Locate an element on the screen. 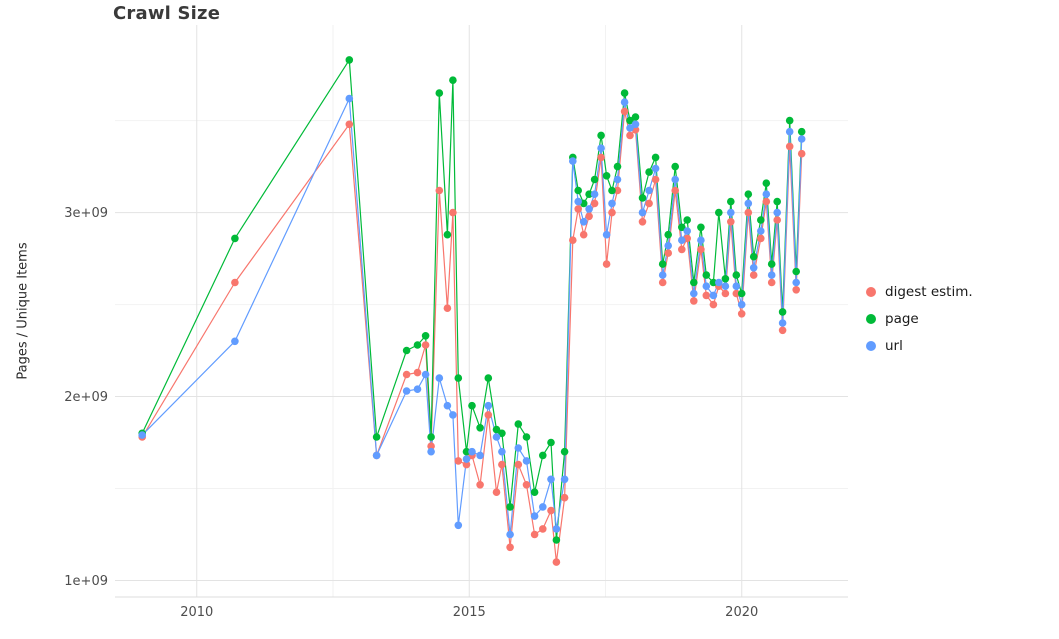  y-tick-label: 1e+09 is located at coordinates (86, 581).